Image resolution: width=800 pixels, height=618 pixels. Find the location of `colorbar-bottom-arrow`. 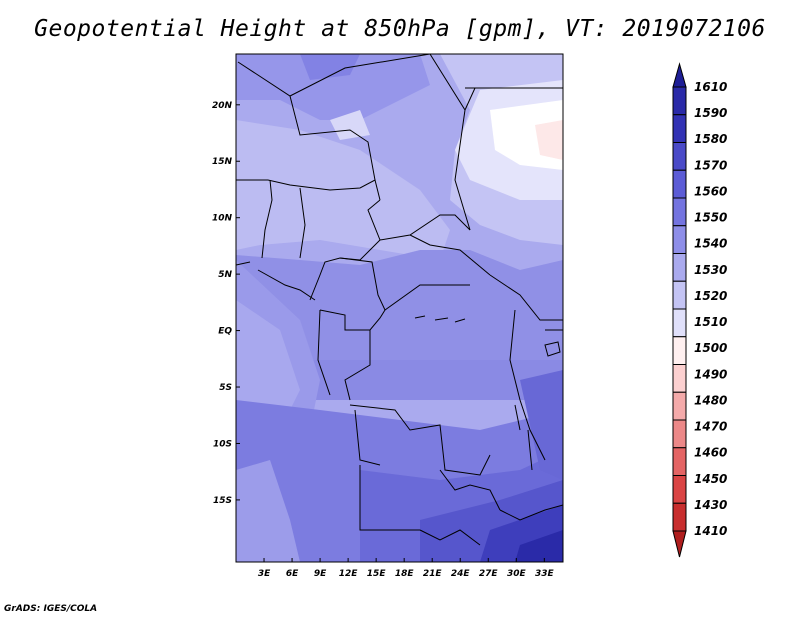

colorbar-bottom-arrow is located at coordinates (679, 544).